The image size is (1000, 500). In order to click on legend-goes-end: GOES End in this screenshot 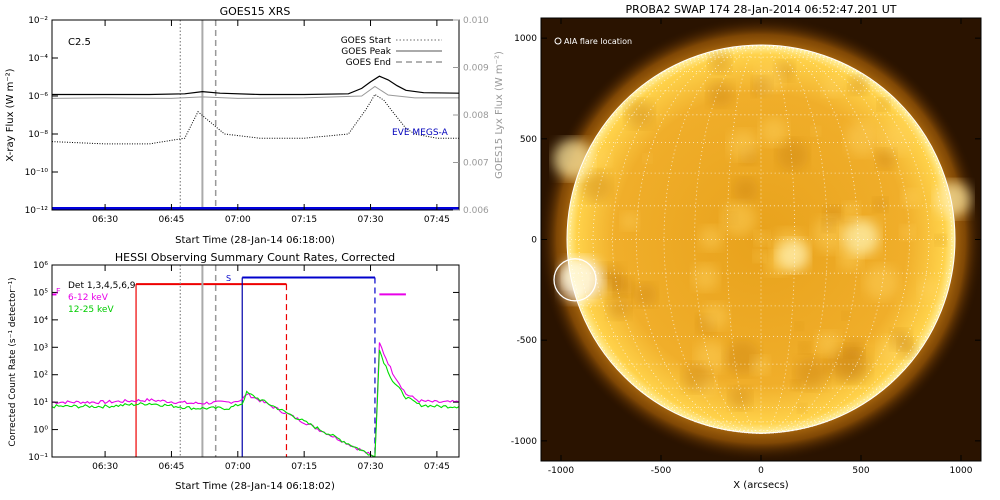, I will do `click(368, 63)`.